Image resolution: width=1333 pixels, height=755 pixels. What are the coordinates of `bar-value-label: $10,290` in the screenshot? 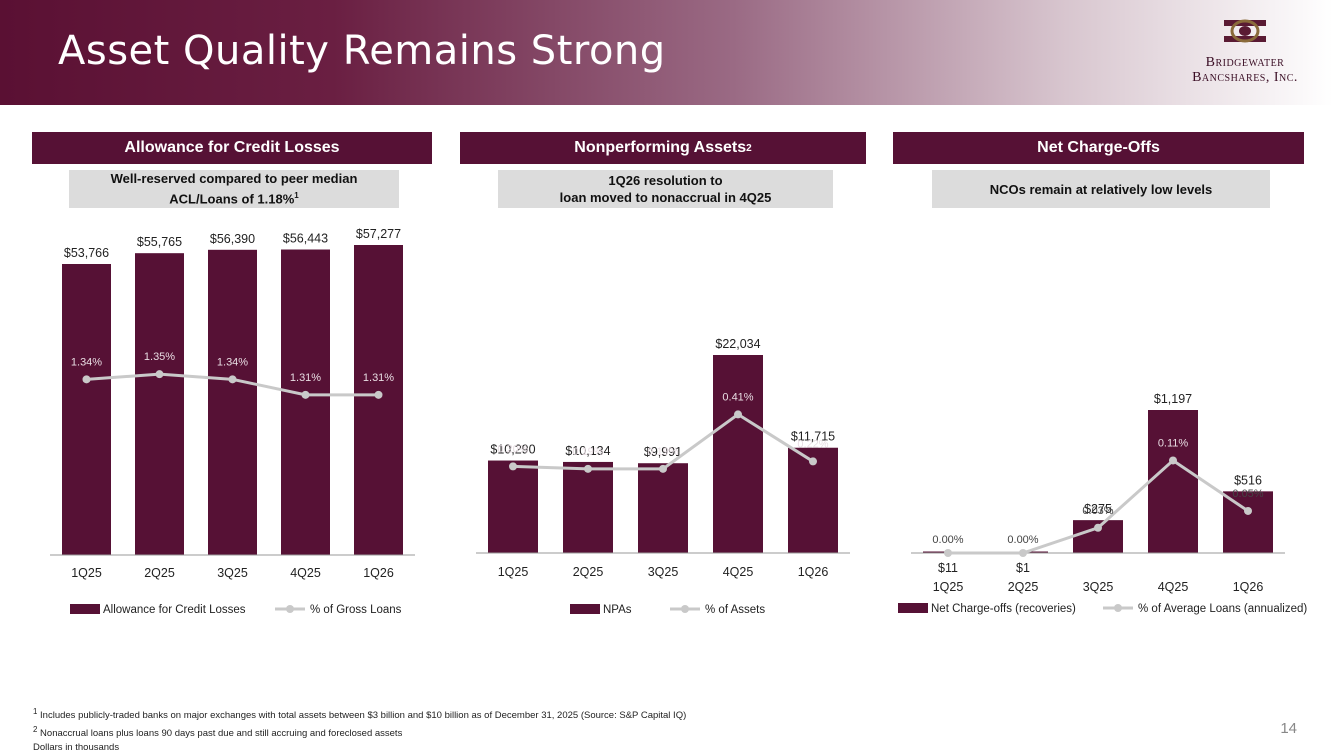 It's located at (512, 450).